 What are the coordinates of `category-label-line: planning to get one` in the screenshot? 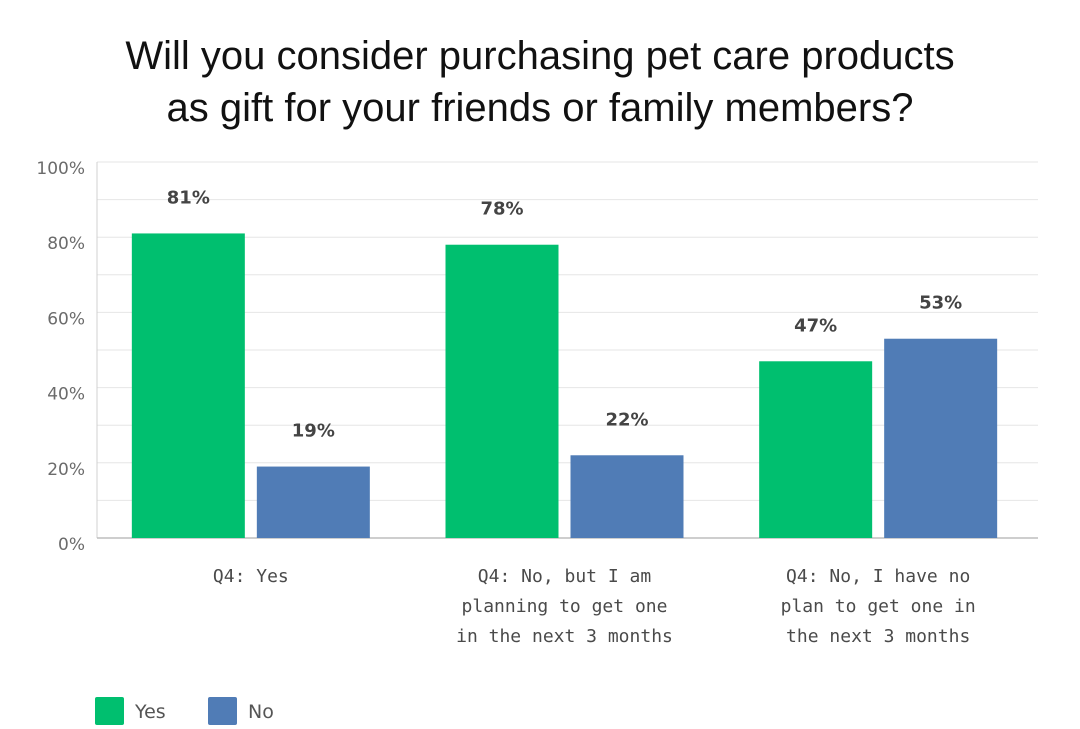 It's located at (565, 606).